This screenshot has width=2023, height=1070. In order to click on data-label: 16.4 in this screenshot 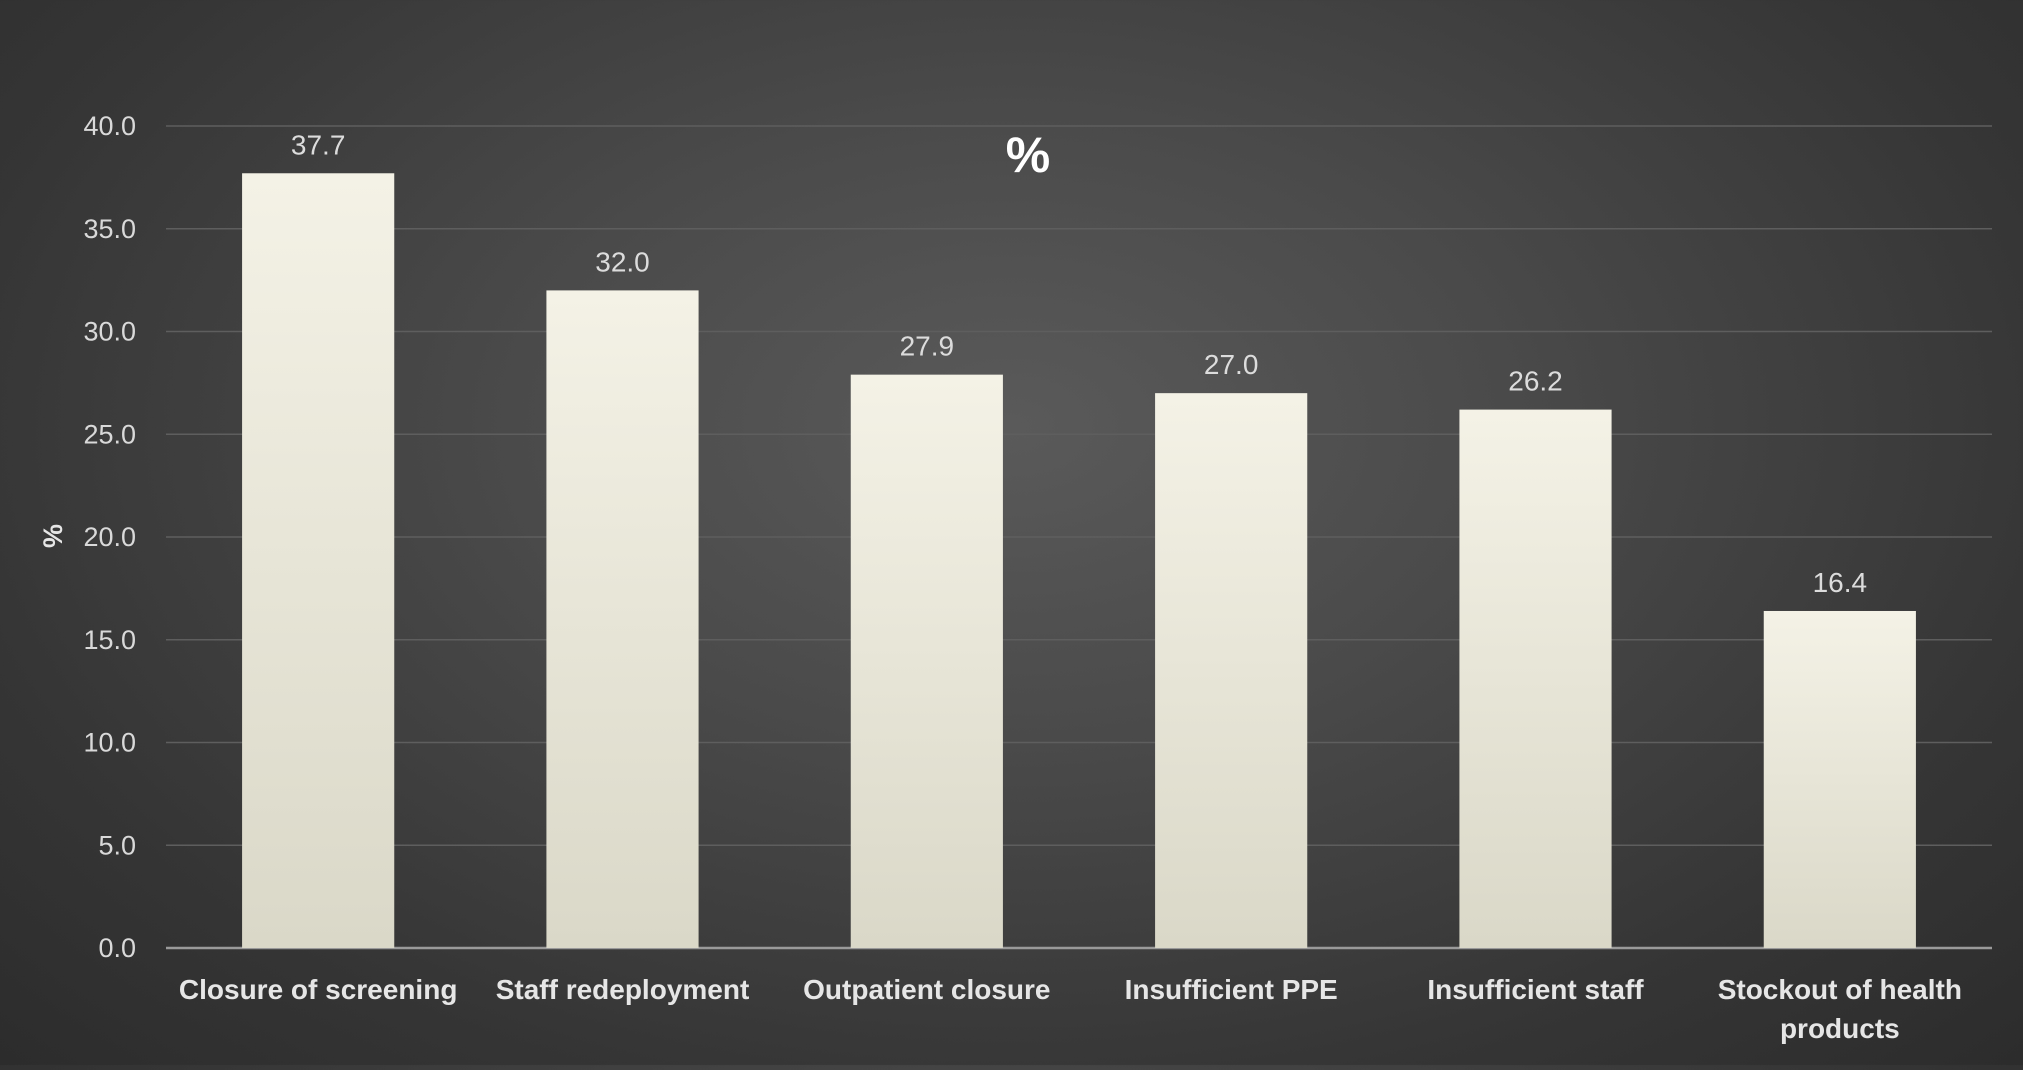, I will do `click(1840, 582)`.